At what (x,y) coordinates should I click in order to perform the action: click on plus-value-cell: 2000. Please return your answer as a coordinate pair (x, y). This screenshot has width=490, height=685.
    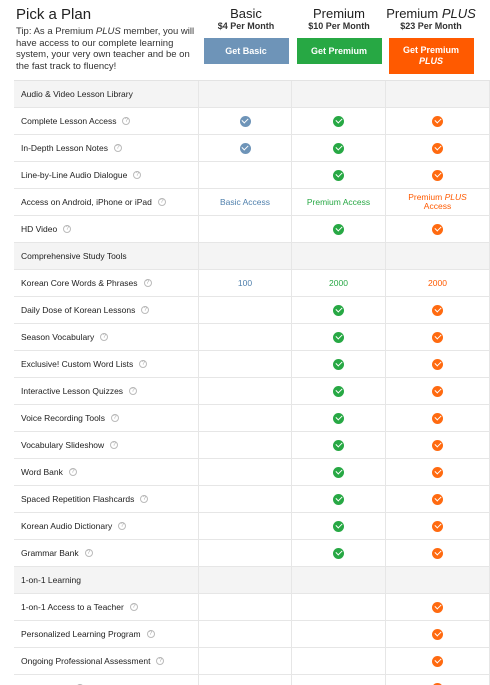
    Looking at the image, I should click on (438, 283).